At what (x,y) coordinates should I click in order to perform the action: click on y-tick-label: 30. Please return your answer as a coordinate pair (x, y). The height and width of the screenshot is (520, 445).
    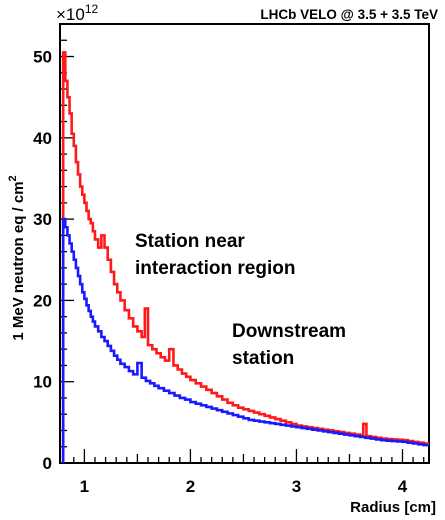
    Looking at the image, I should click on (42, 219).